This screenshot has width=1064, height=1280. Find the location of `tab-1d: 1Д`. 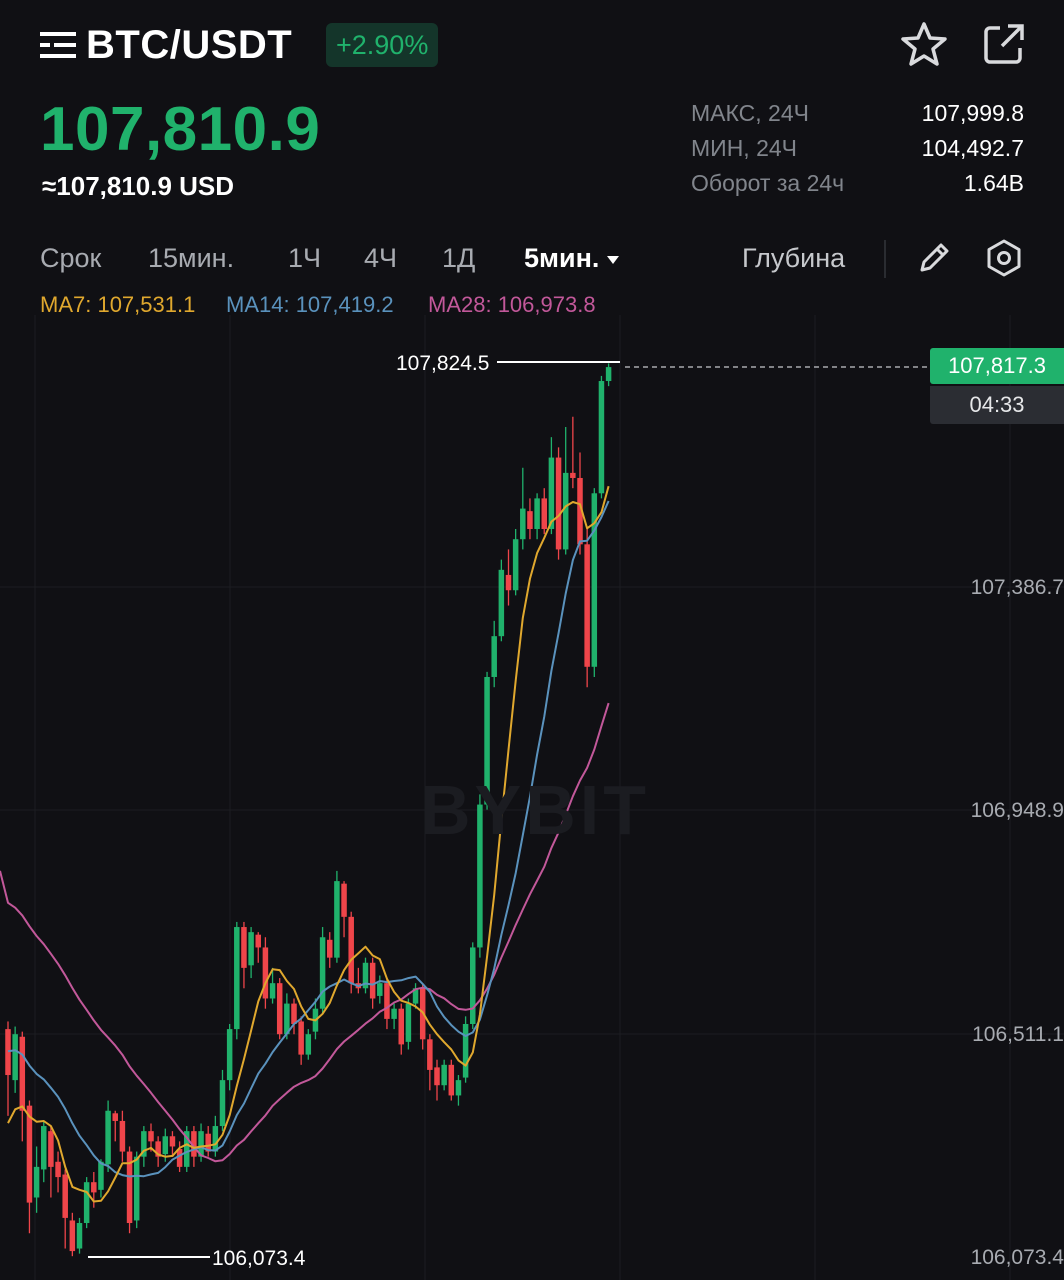

tab-1d: 1Д is located at coordinates (459, 258).